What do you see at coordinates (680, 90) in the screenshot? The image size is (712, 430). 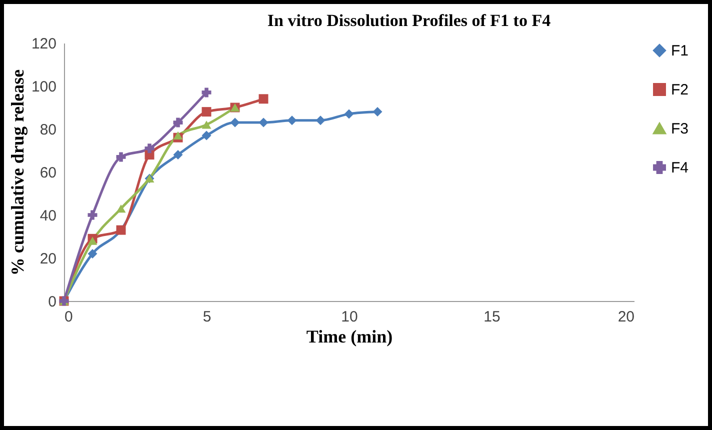 I see `legend-label: F2` at bounding box center [680, 90].